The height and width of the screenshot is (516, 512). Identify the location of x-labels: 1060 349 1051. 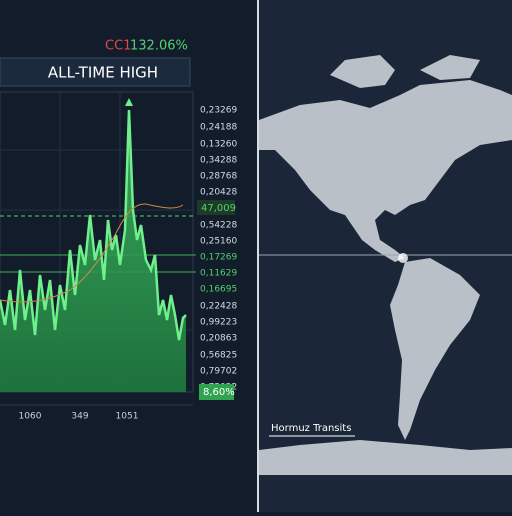
(79, 417).